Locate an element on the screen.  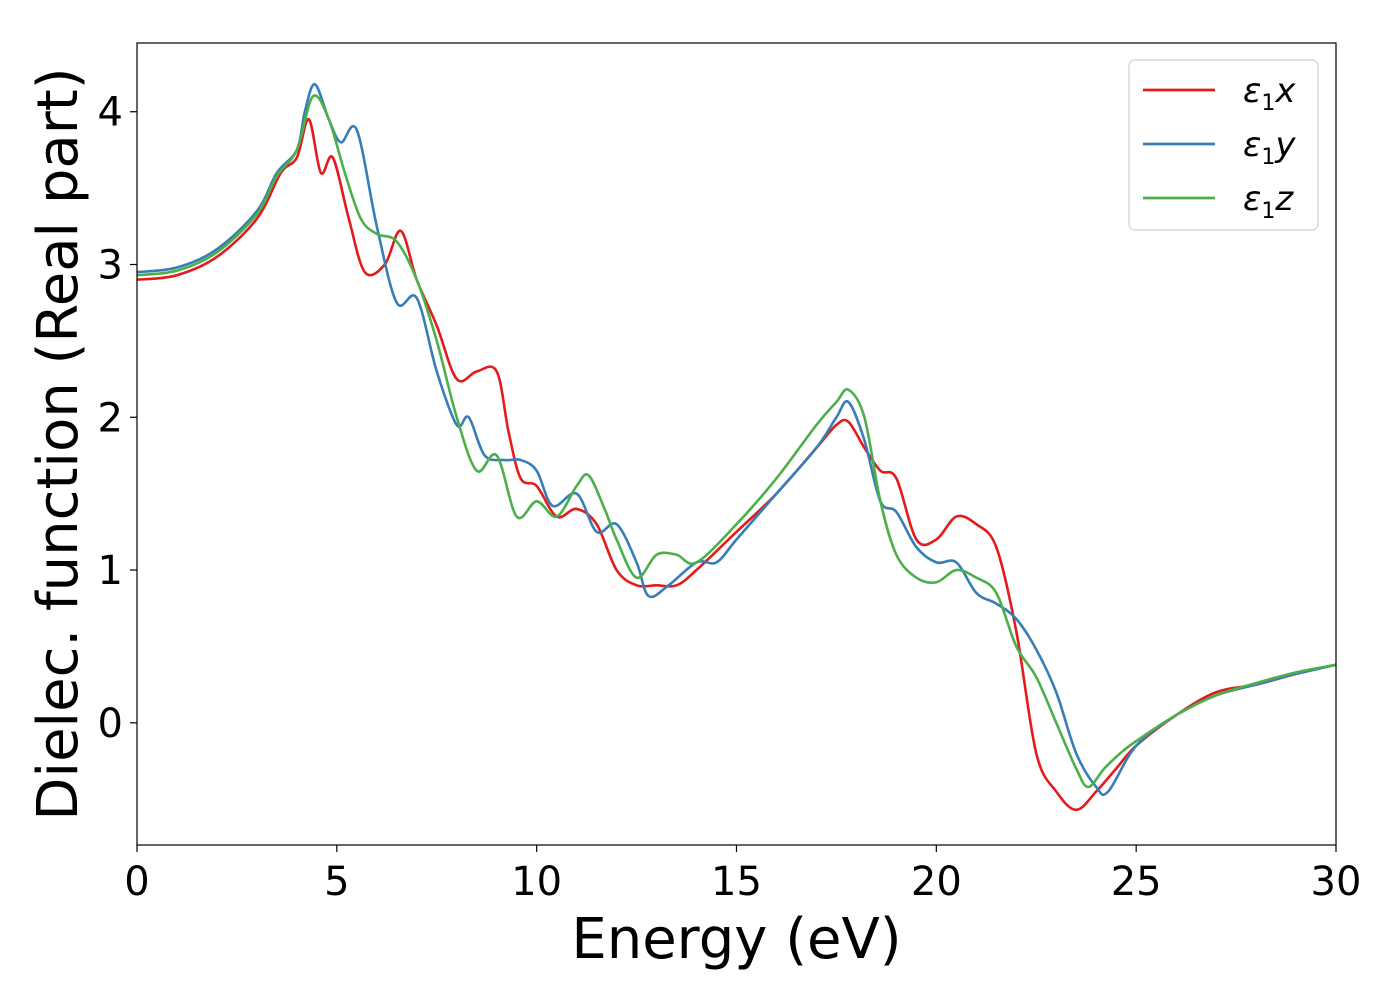
y-axis-ticks: 0 1 2 3 4 is located at coordinates (117, 418).